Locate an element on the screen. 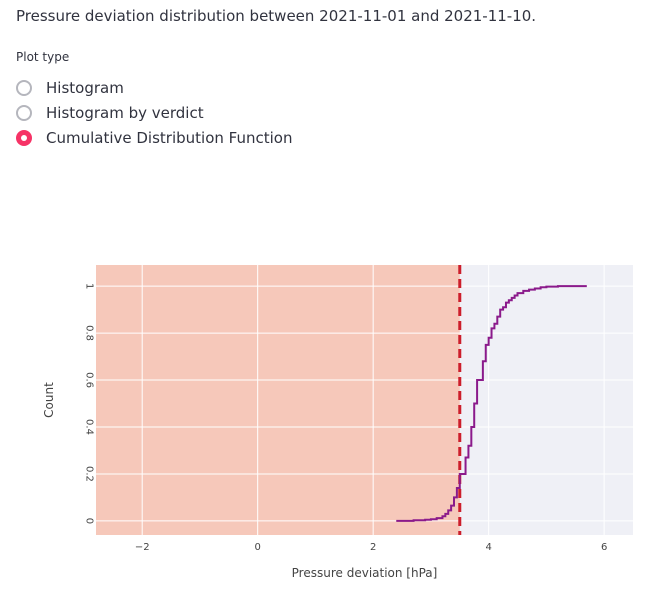 This screenshot has width=663, height=593. y-tick-label: 0.2 is located at coordinates (89, 474).